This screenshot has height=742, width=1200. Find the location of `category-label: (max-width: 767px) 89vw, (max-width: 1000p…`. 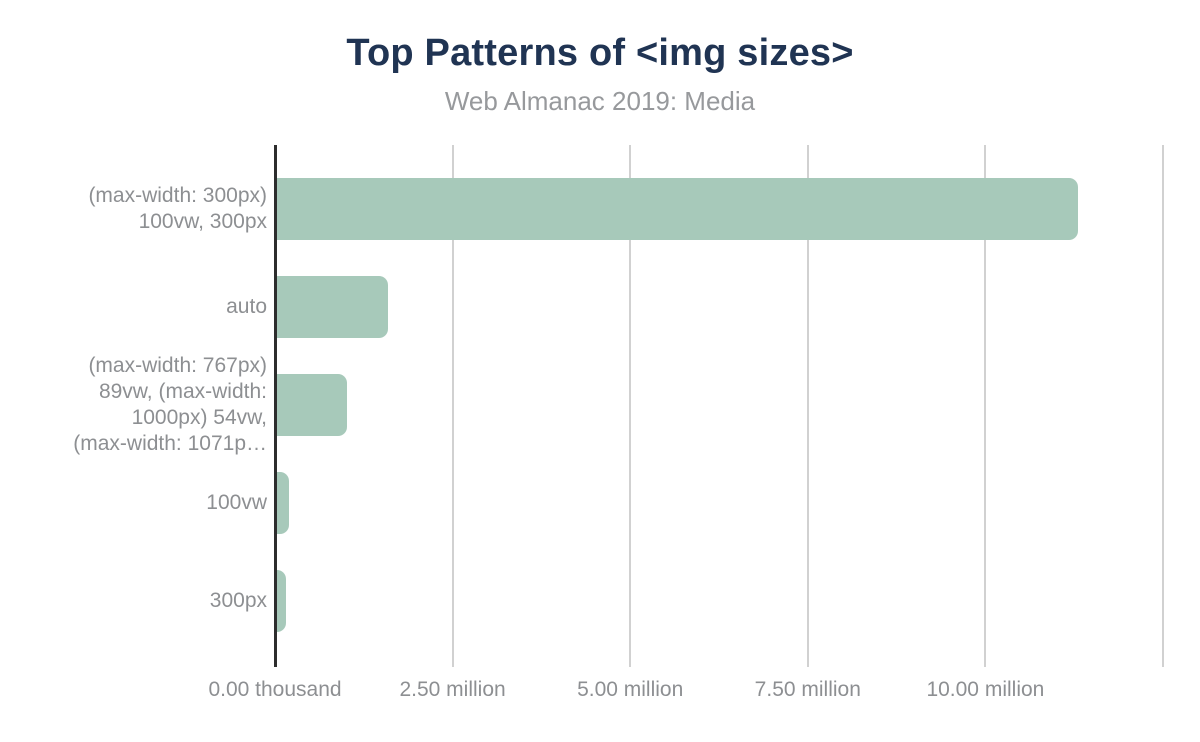

category-label: (max-width: 767px) 89vw, (max-width: 1000p… is located at coordinates (133, 405).